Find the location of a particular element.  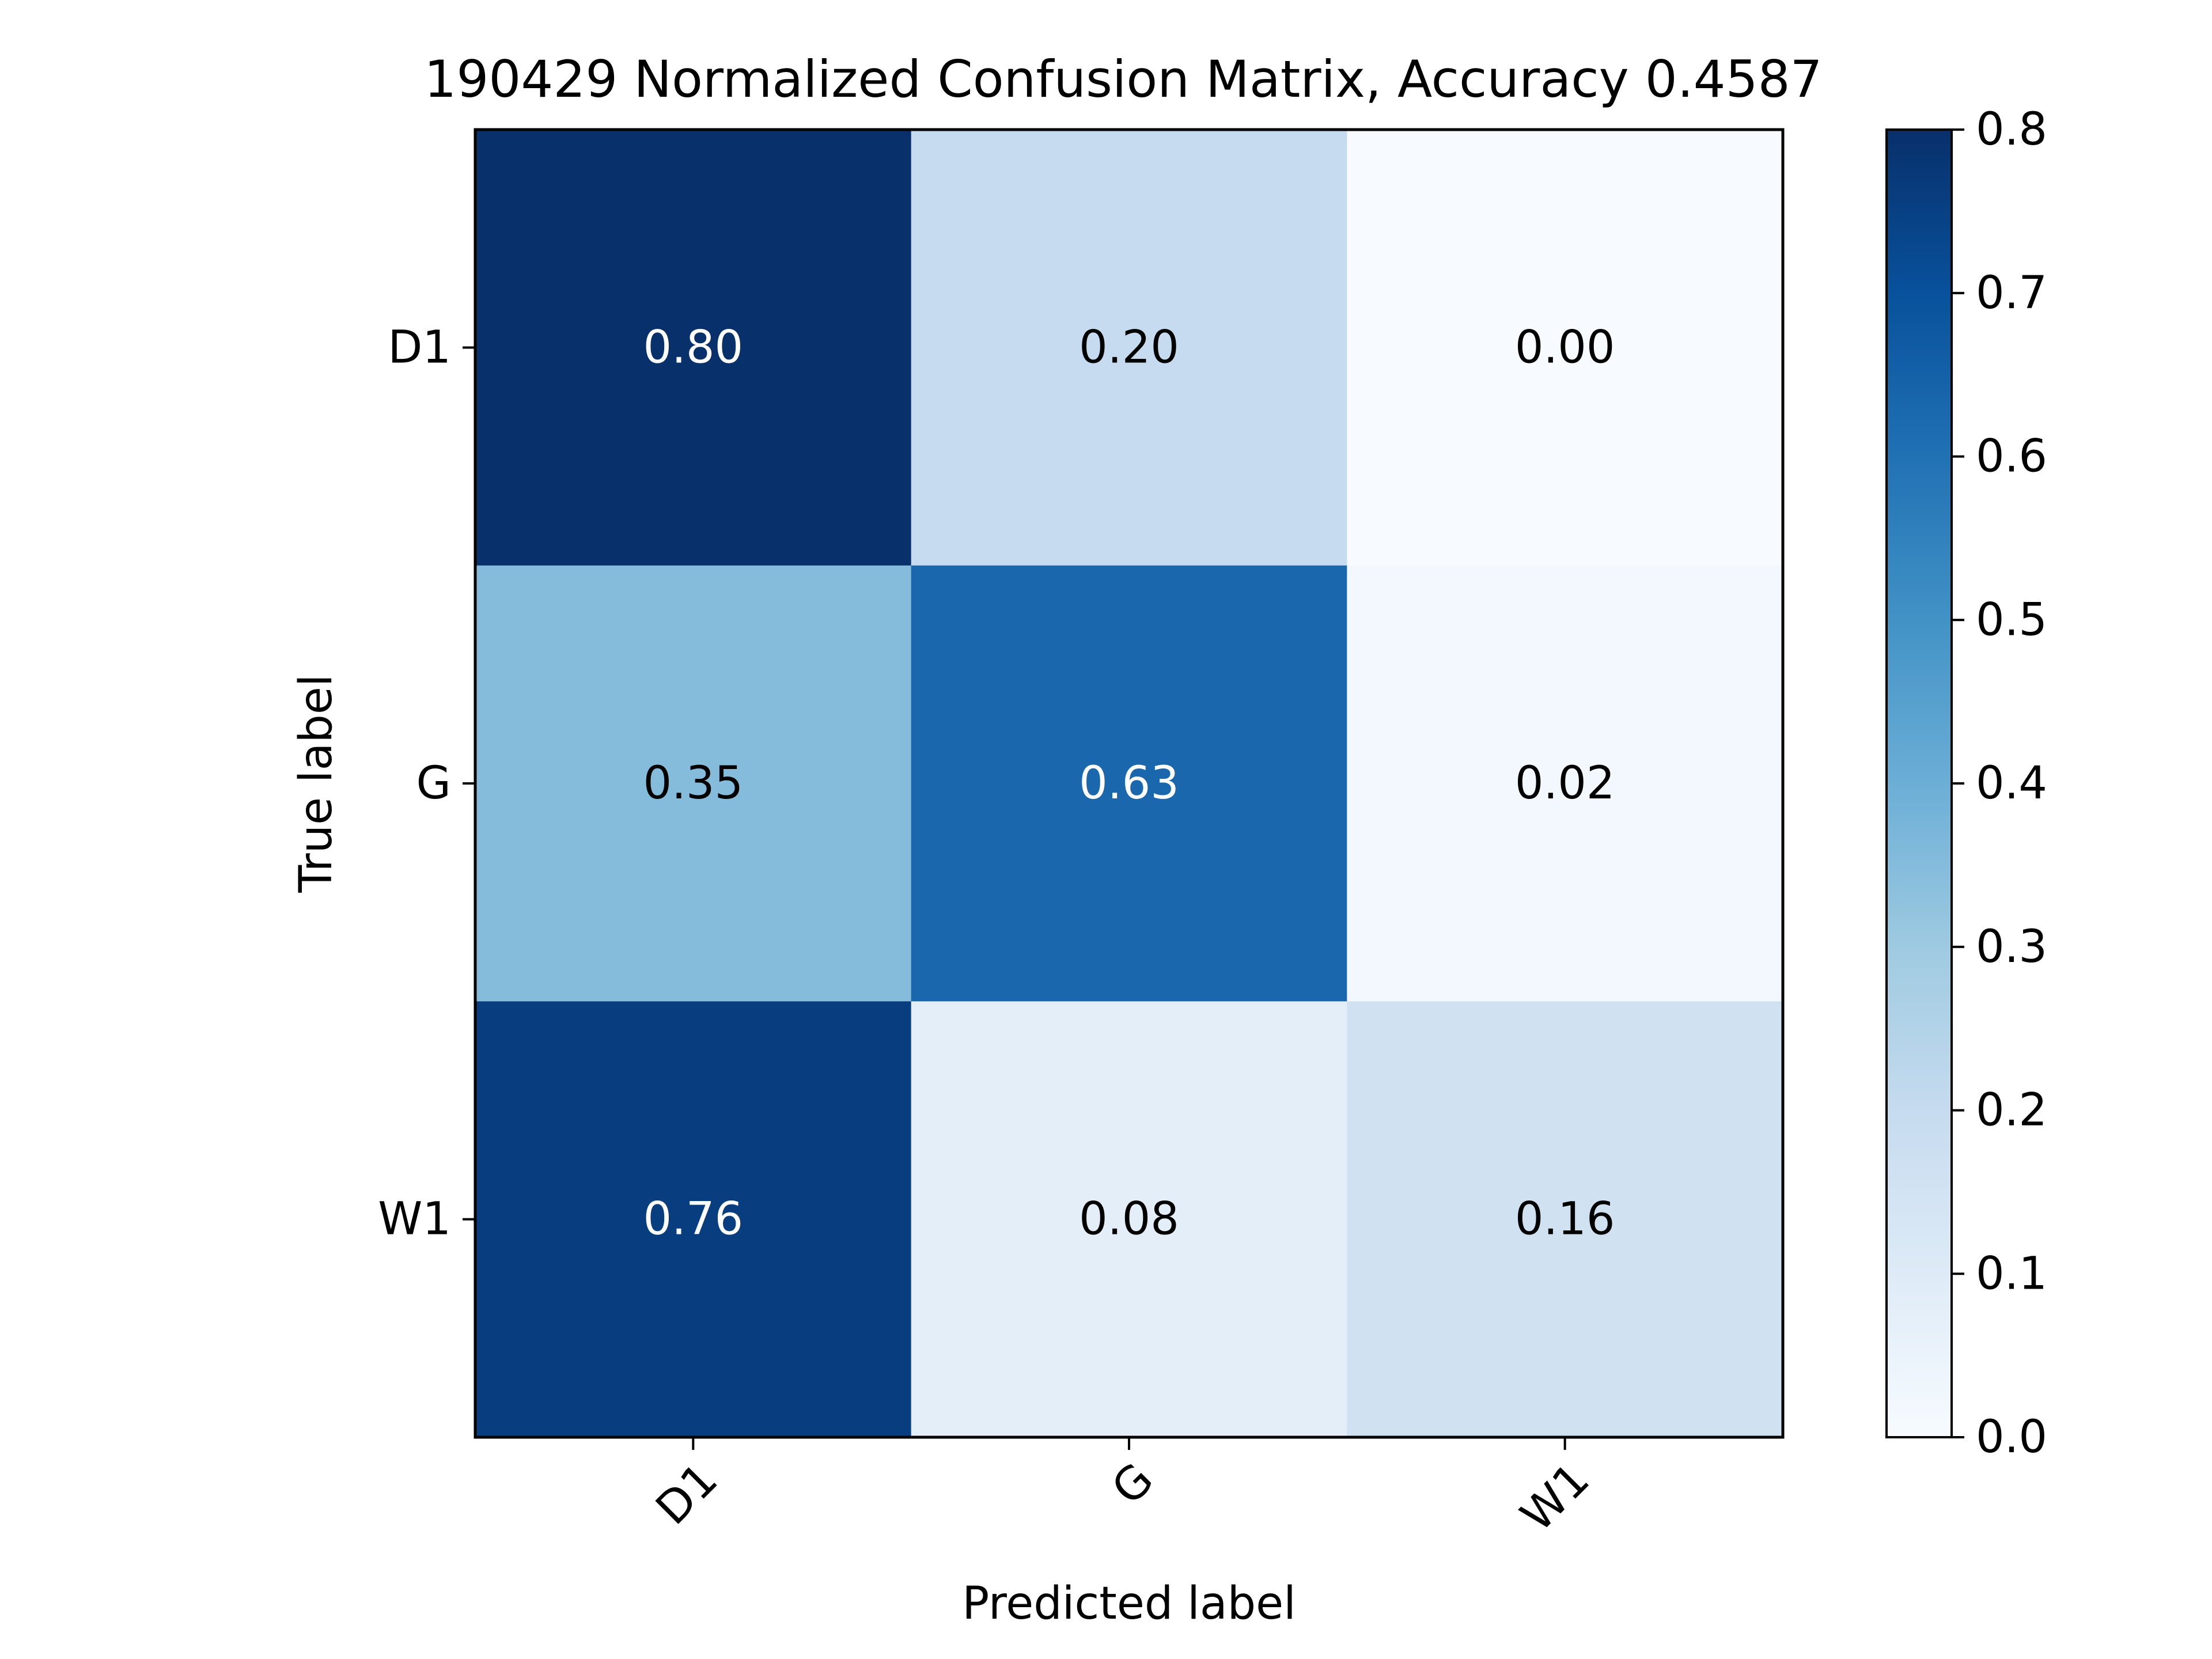

cell-value-label: 0.02 is located at coordinates (1565, 783).